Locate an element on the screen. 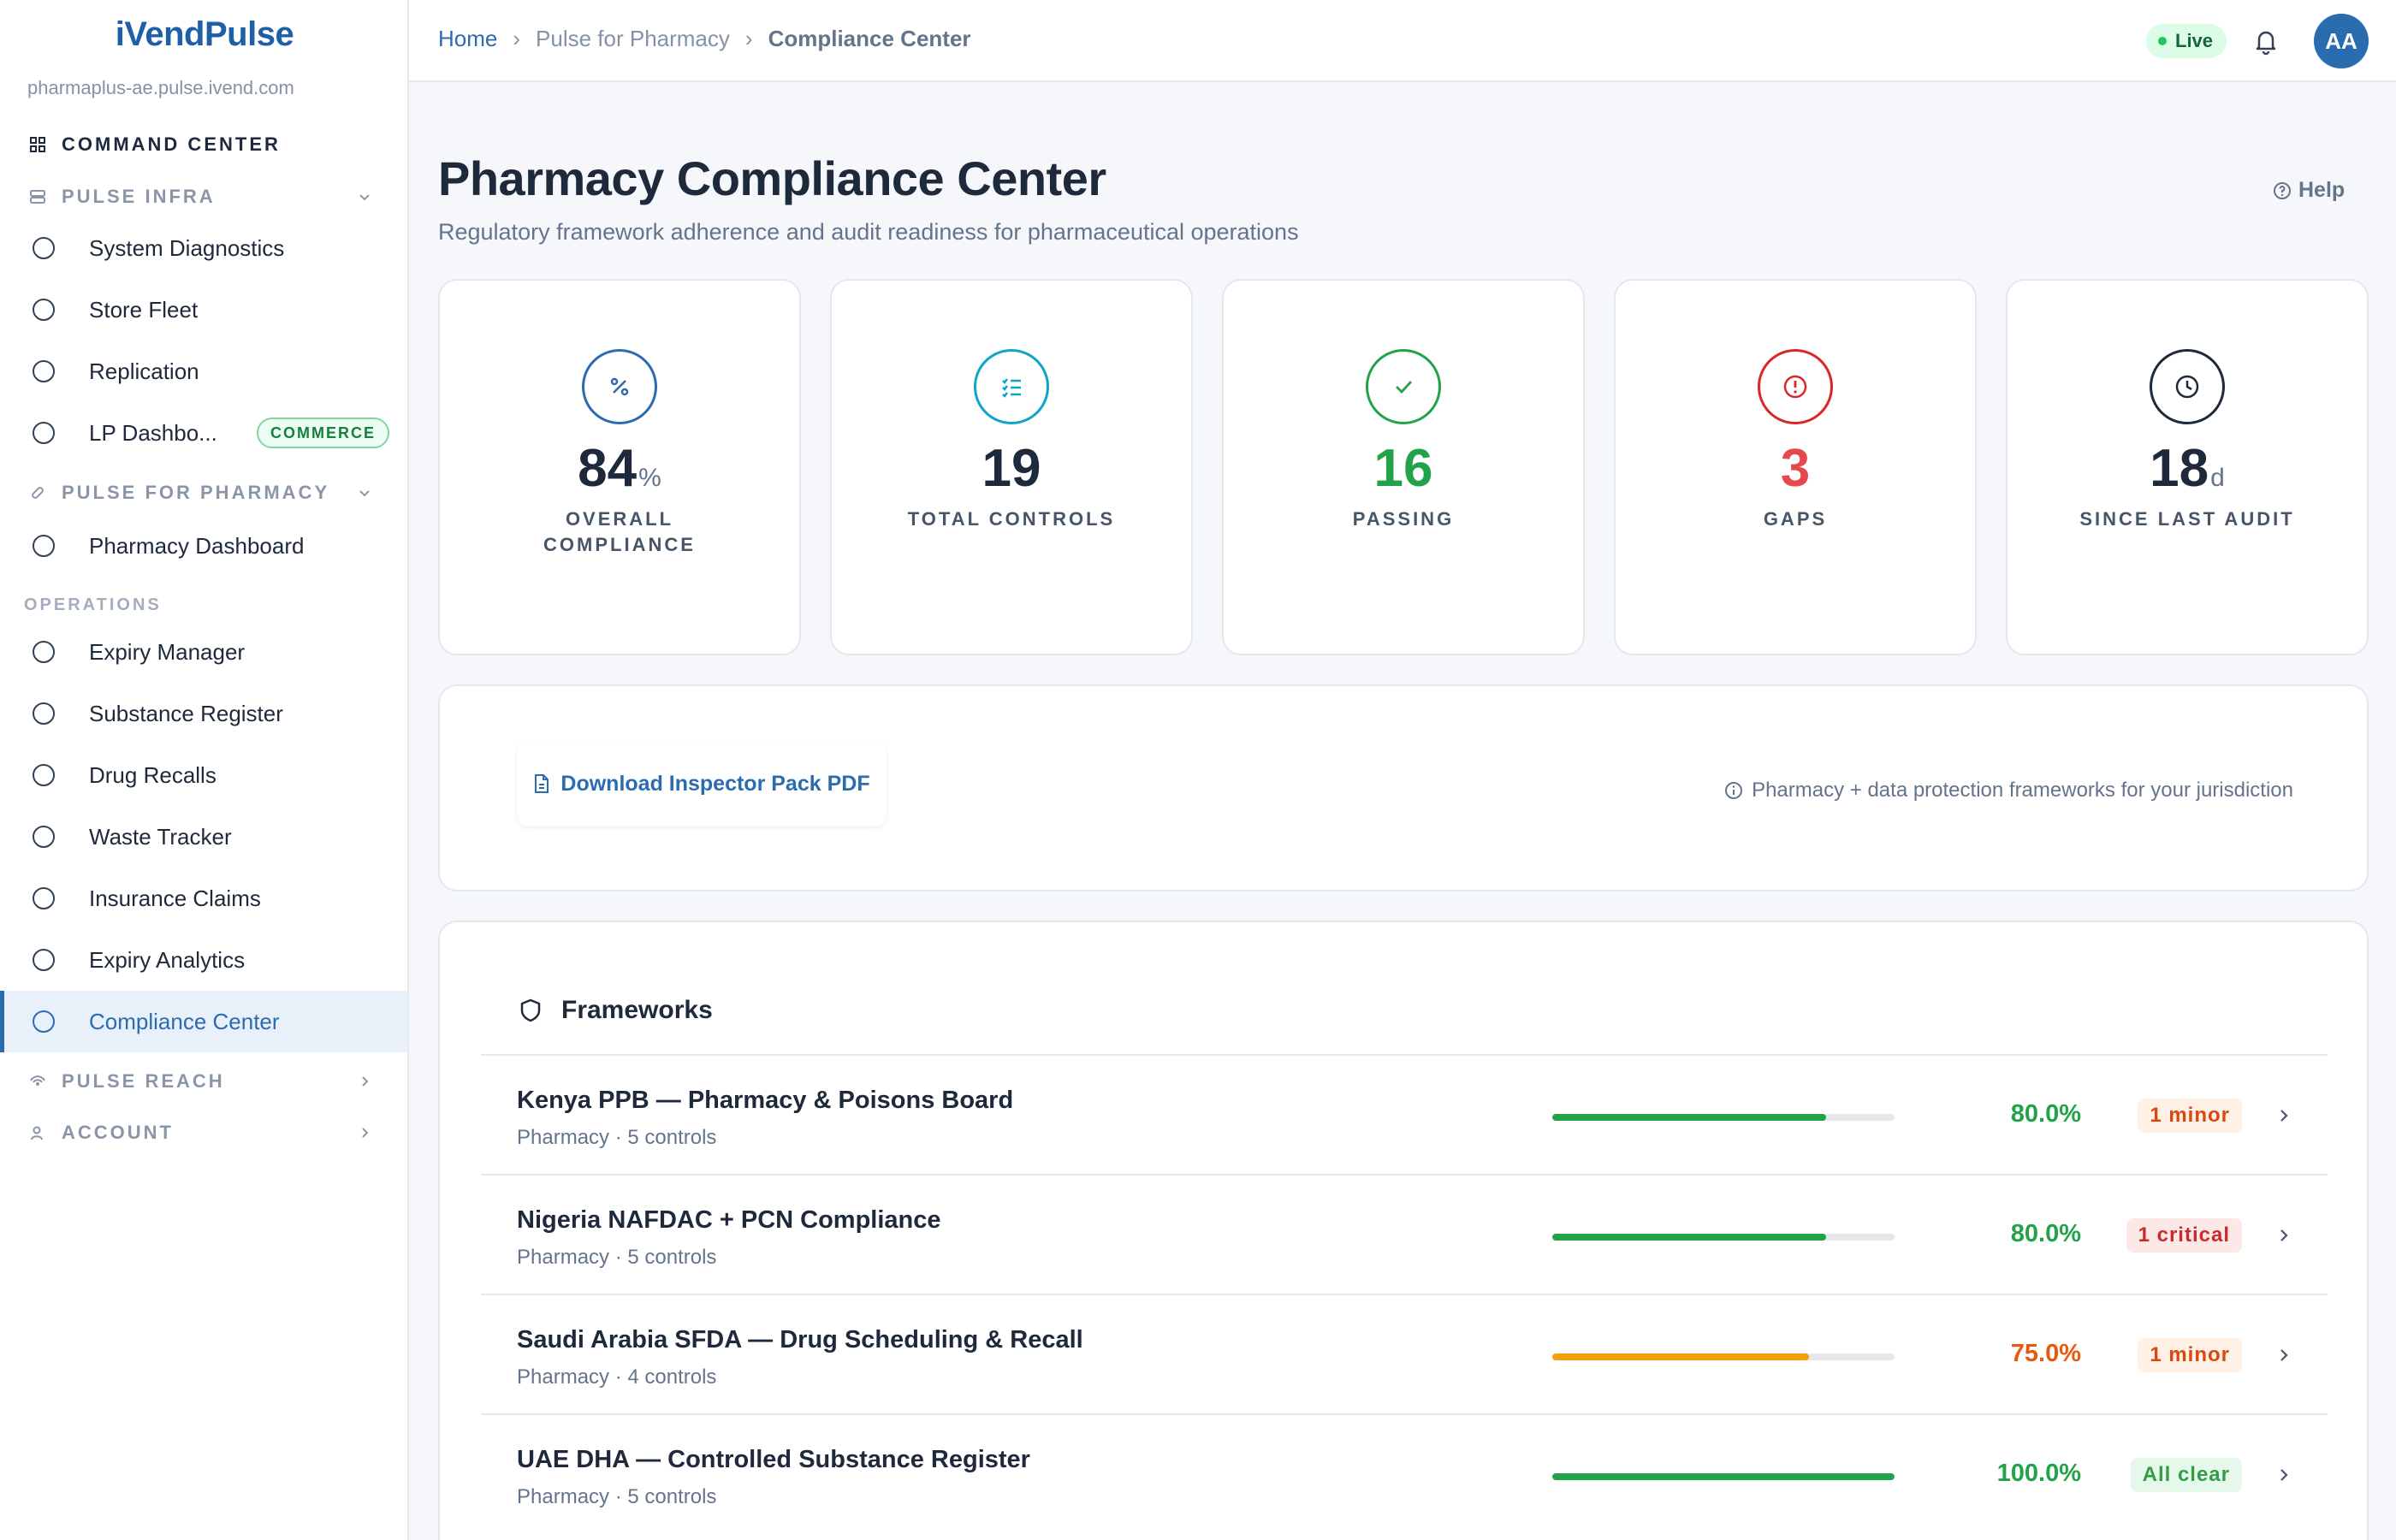  frameworks-heading: Frameworks is located at coordinates (616, 1010).